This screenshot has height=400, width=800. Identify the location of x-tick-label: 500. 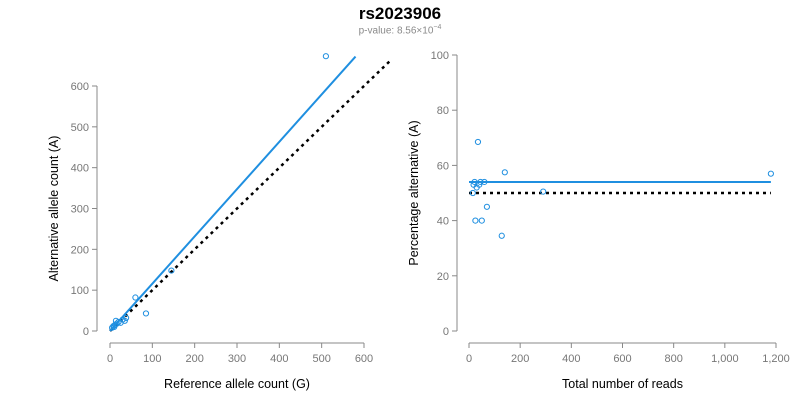
(321, 359).